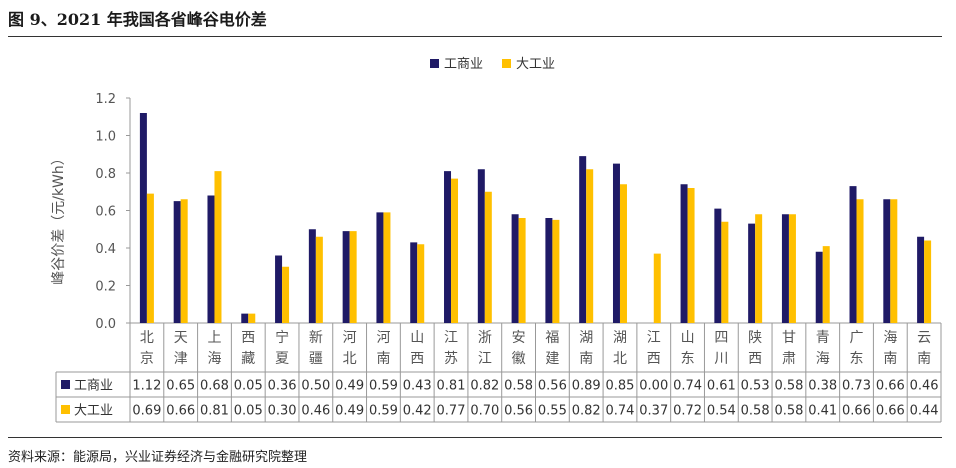 The width and height of the screenshot is (956, 468). Describe the element at coordinates (93, 411) in the screenshot. I see `table-series-name-2: 大工业` at that location.